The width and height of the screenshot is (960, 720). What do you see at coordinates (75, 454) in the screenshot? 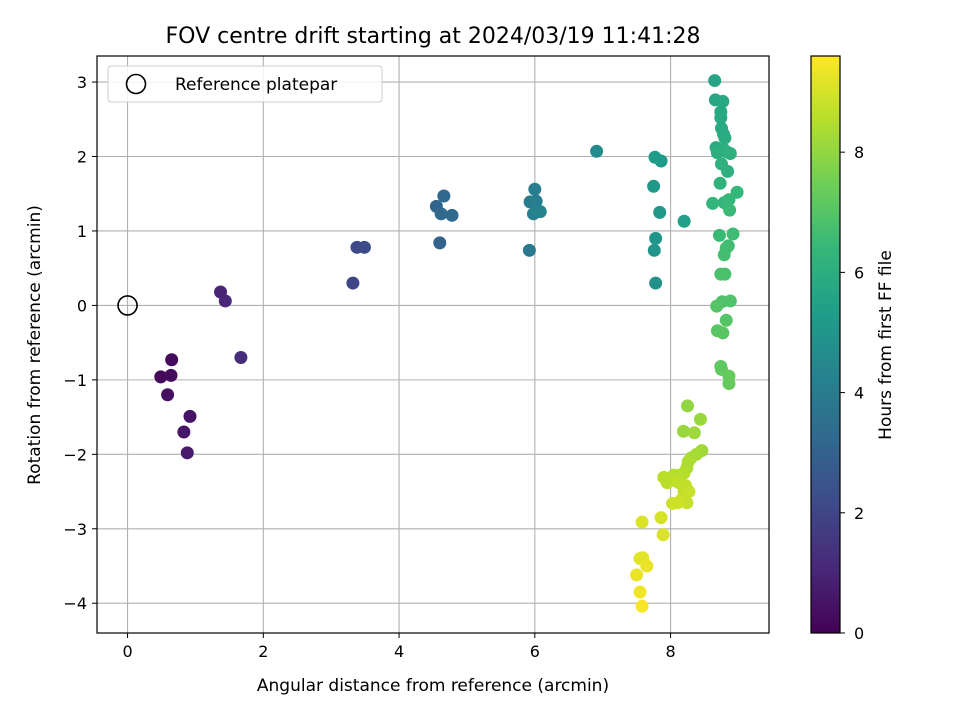
I see `y-tick-label: −2` at bounding box center [75, 454].